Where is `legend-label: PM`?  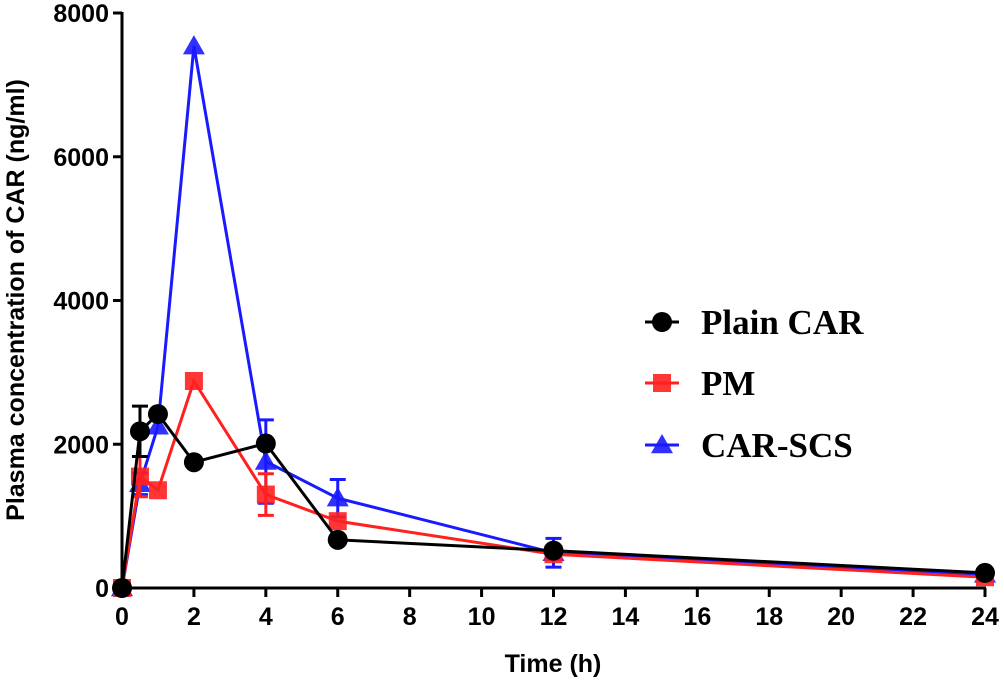 legend-label: PM is located at coordinates (728, 383).